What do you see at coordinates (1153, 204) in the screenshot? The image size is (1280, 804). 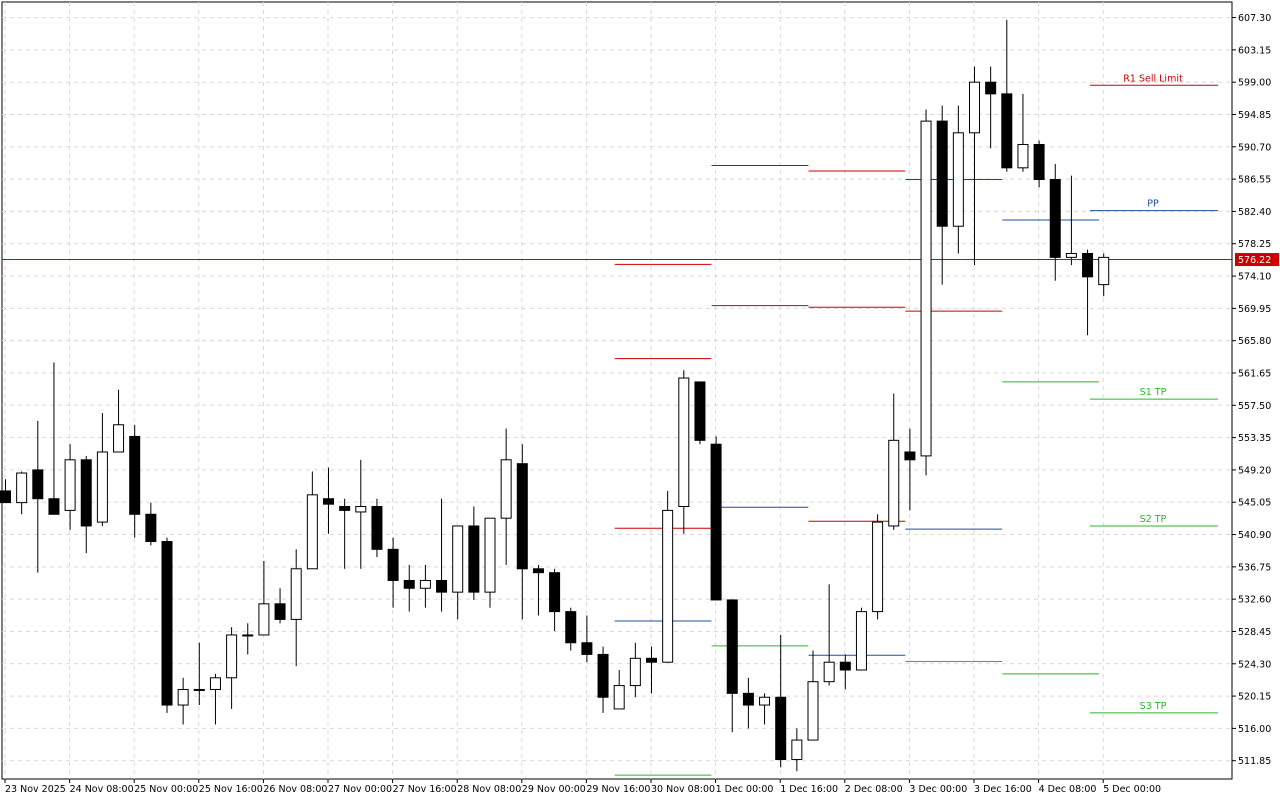 I see `named-level-label: PP` at bounding box center [1153, 204].